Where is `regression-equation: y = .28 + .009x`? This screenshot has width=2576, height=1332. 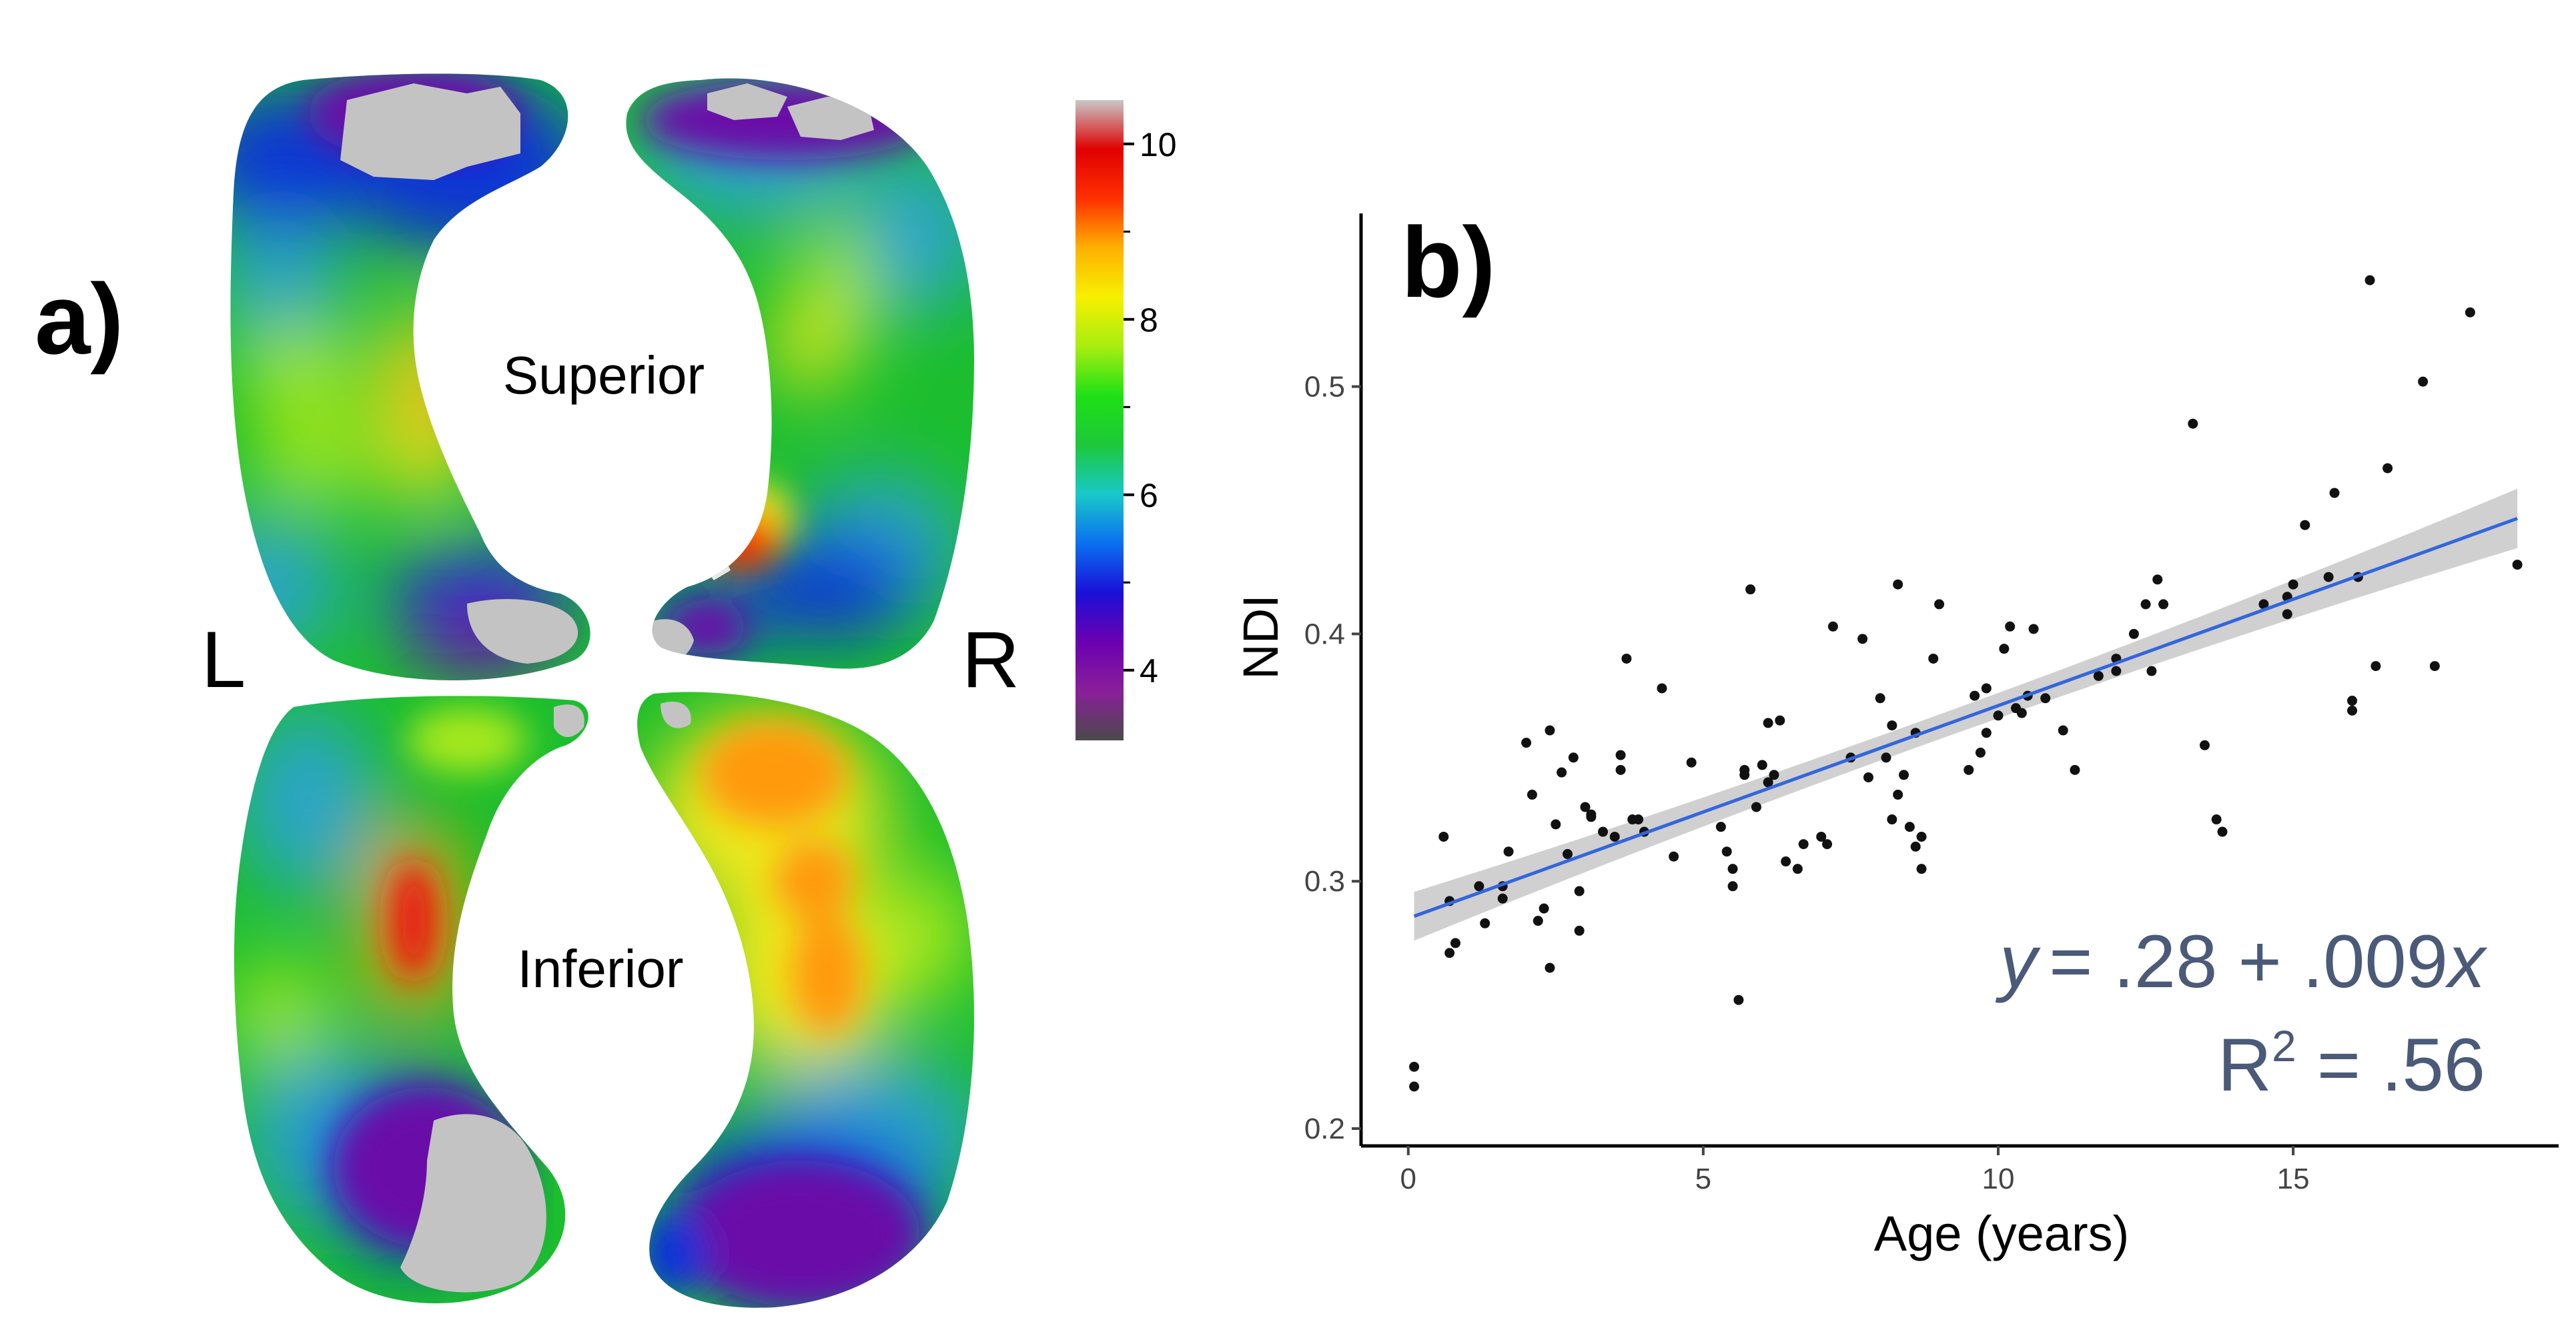
regression-equation: y = .28 + .009x is located at coordinates (2241, 962).